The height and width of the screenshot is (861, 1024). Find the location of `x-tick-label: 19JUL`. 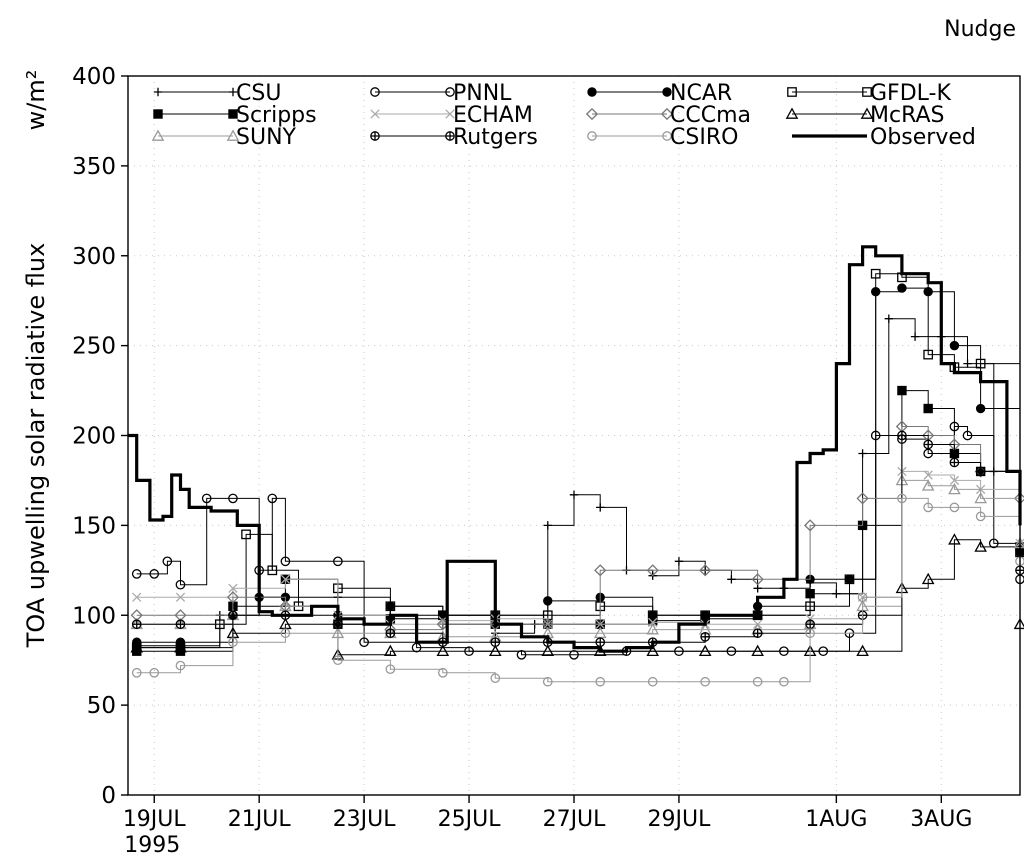

x-tick-label: 19JUL is located at coordinates (155, 819).